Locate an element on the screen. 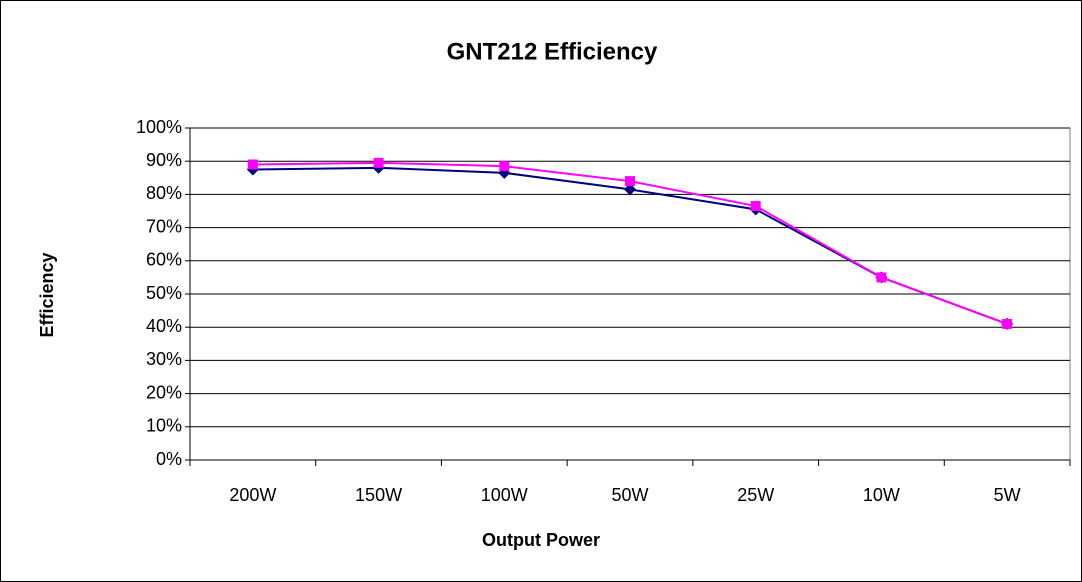 This screenshot has width=1082, height=582. y-tick-label: 0% is located at coordinates (169, 459).